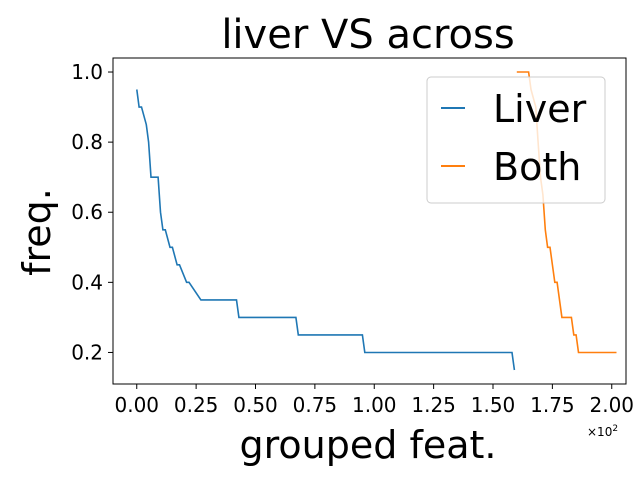 The image size is (640, 480). I want to click on chart-title: liver VS across, so click(367, 35).